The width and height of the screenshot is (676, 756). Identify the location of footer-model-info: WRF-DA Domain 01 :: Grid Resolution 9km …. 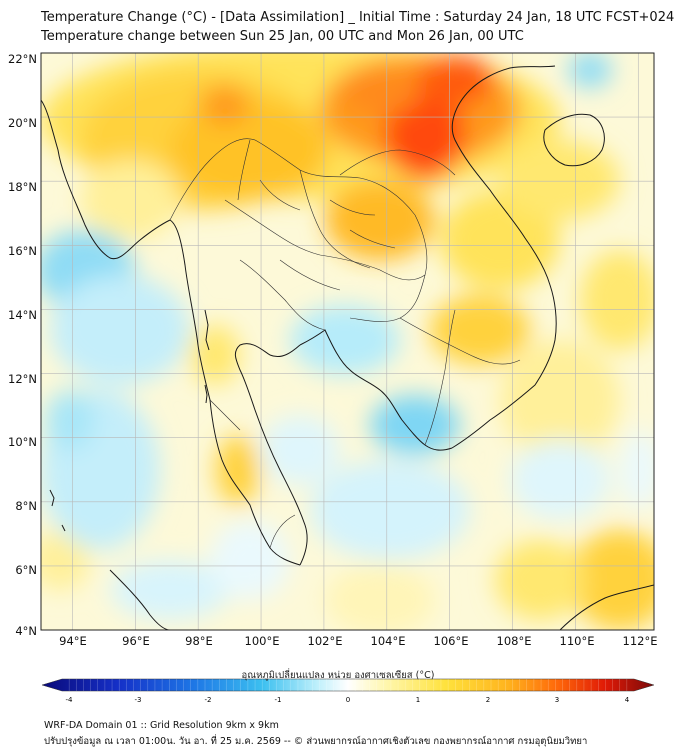
(161, 725).